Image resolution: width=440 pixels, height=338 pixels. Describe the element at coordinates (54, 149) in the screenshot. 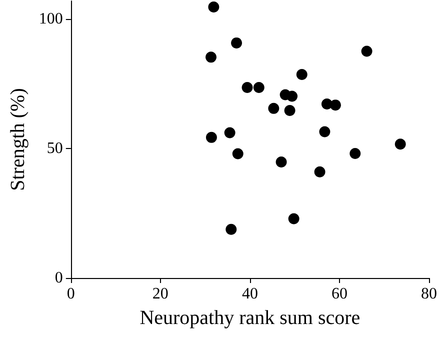

I see `y-tick-label: 50` at that location.